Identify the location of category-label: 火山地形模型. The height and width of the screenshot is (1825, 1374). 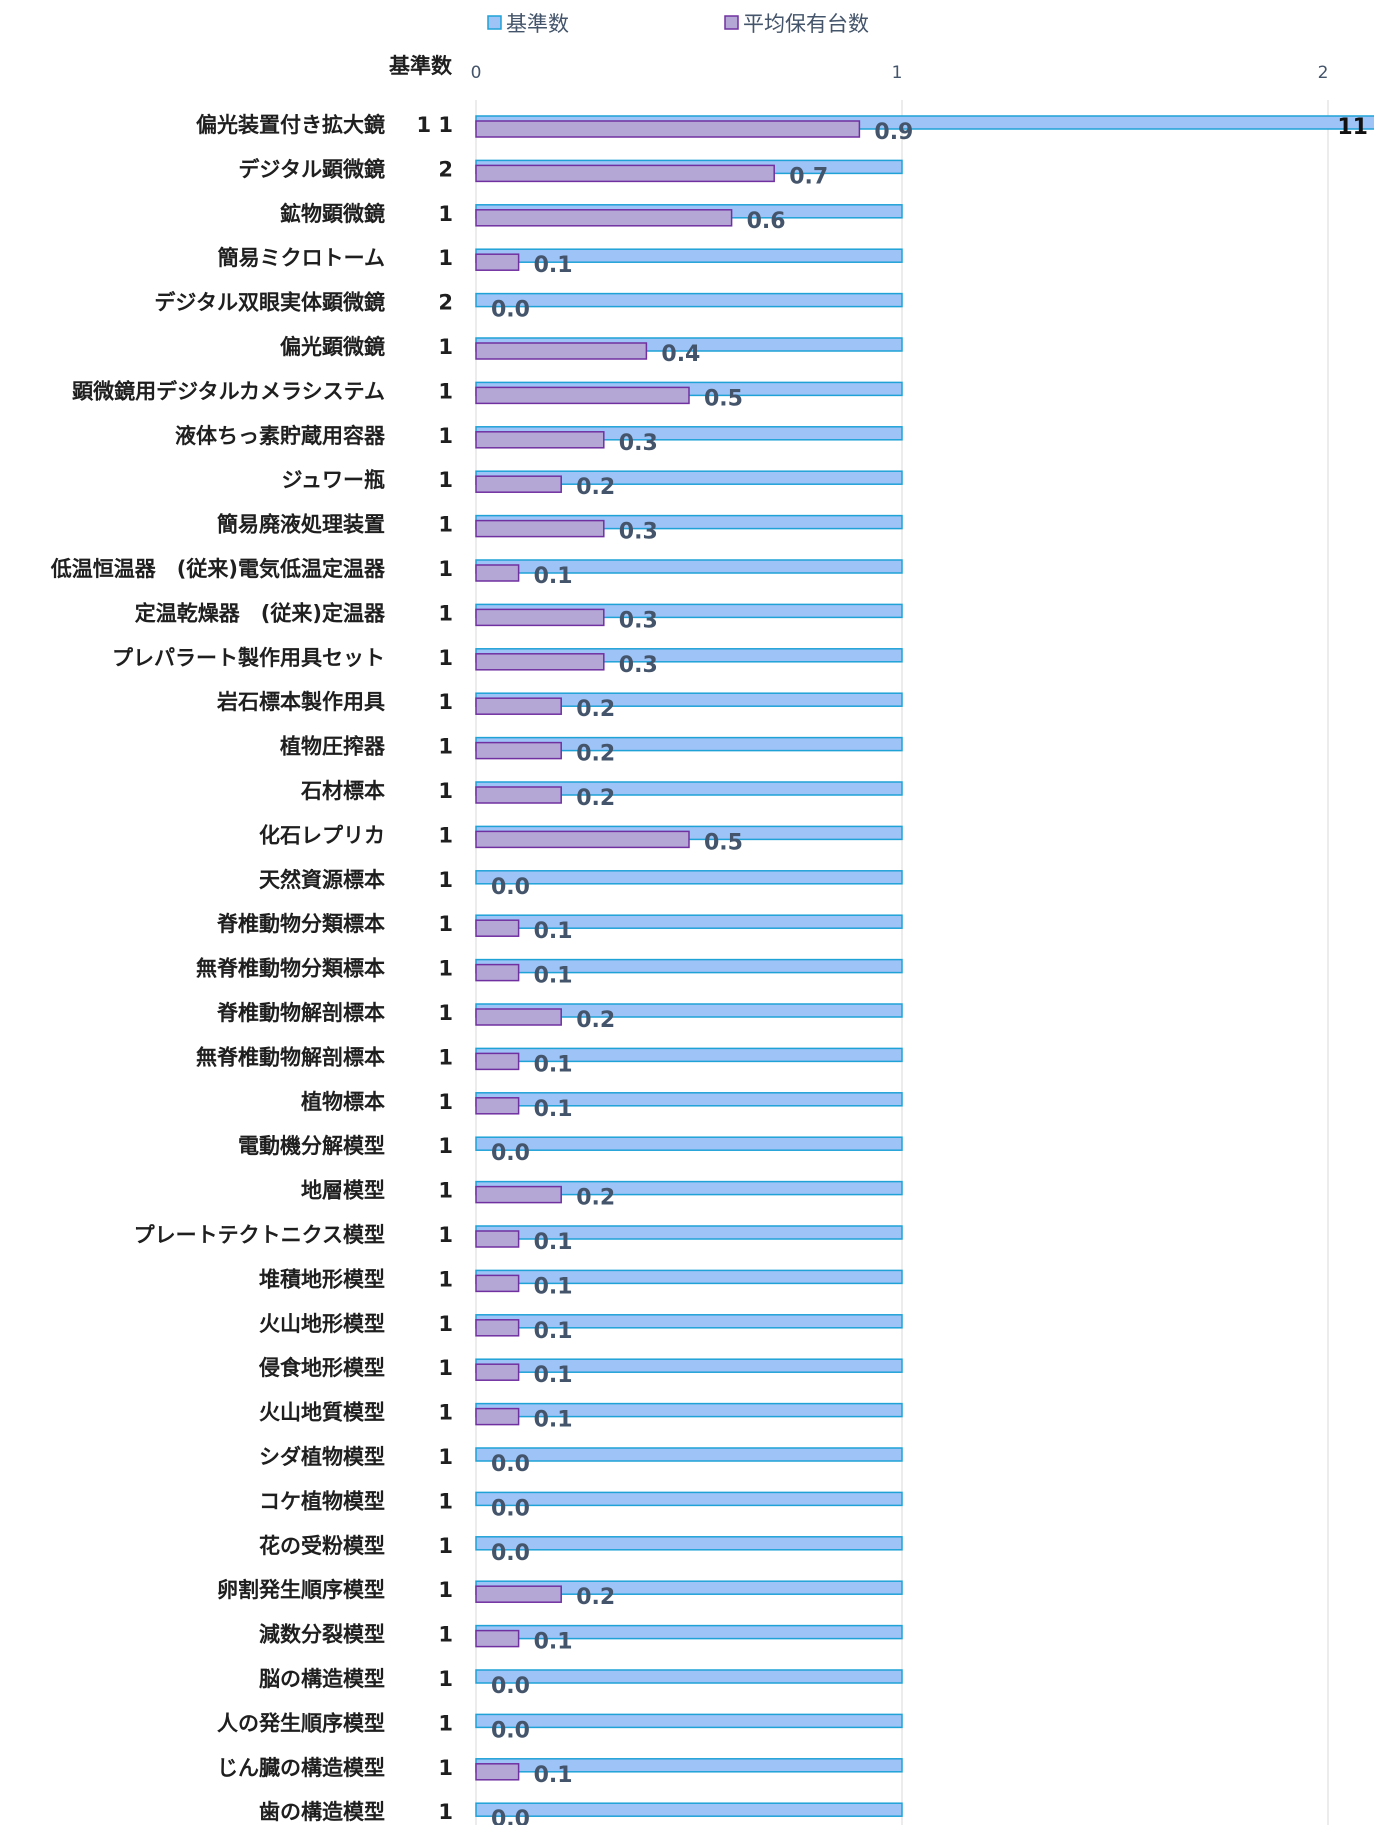
(322, 1324).